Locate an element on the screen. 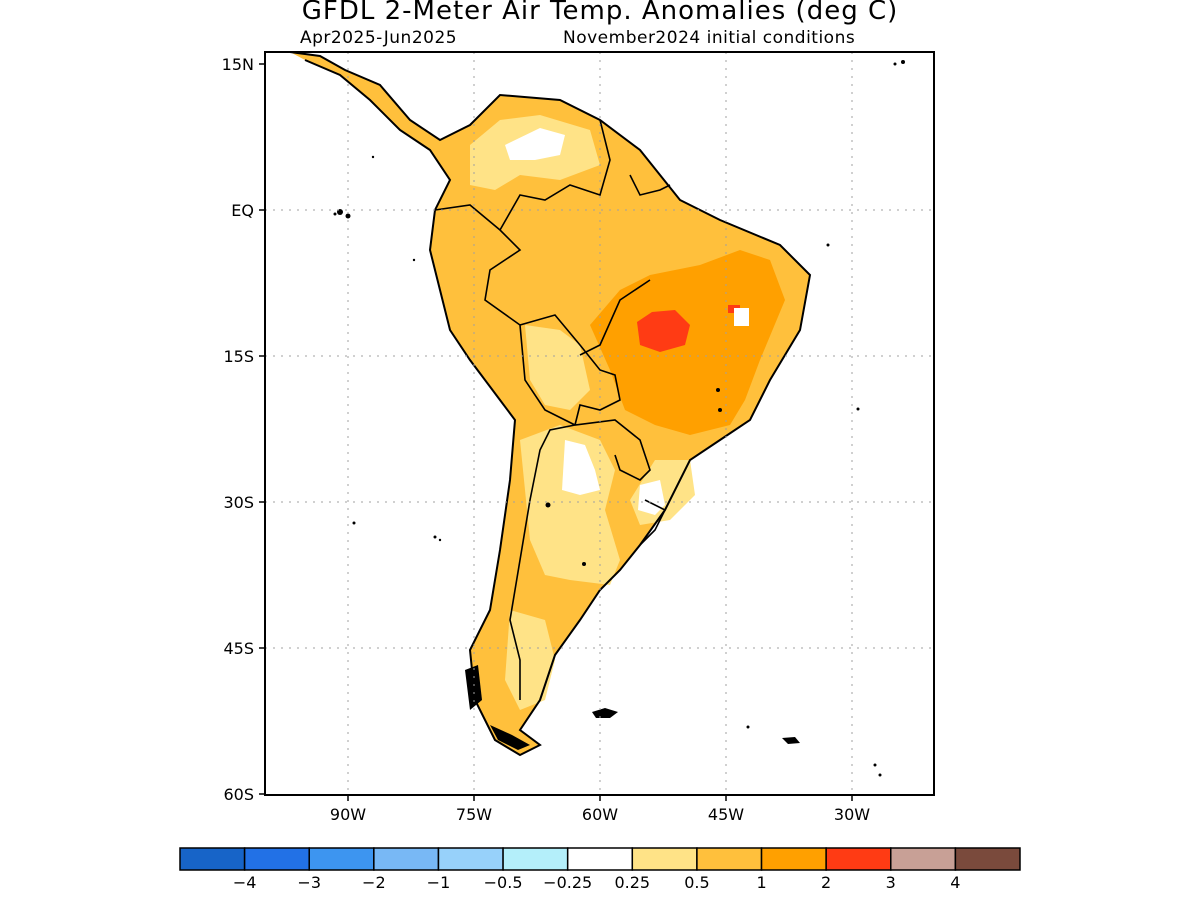  lon-tick-30w: 30W is located at coordinates (852, 814).